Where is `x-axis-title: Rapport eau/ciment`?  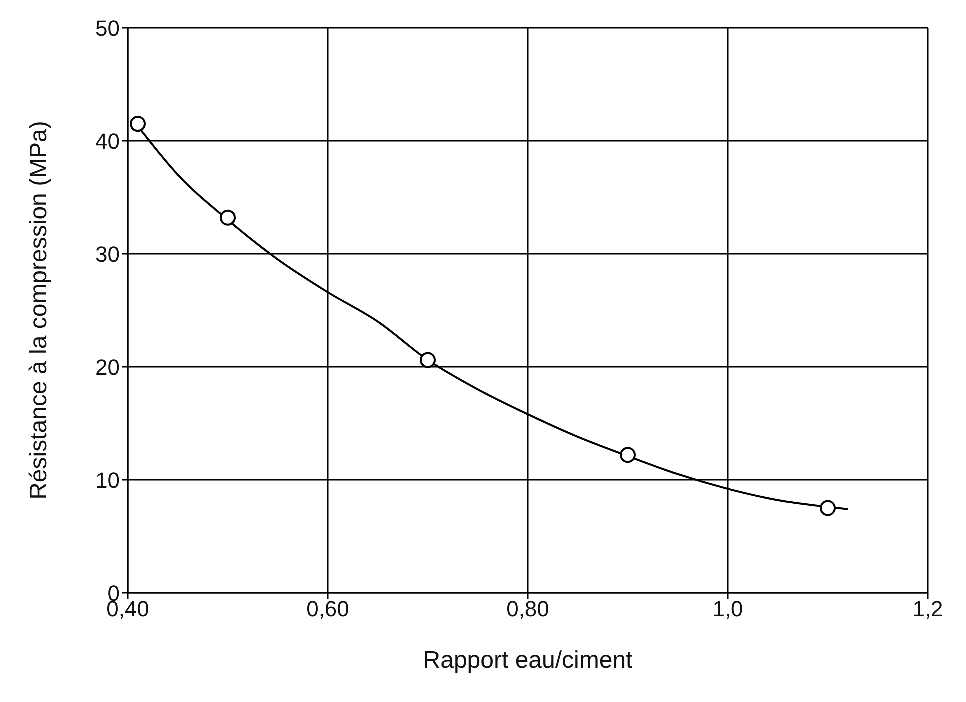 x-axis-title: Rapport eau/ciment is located at coordinates (528, 660).